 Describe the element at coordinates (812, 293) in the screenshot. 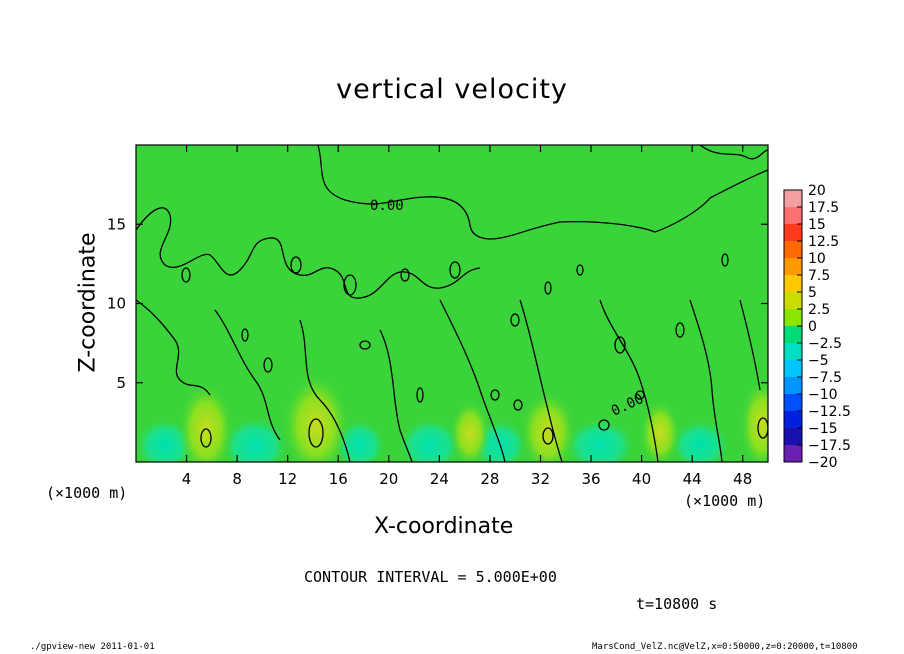

I see `colorbar-label: 5` at that location.